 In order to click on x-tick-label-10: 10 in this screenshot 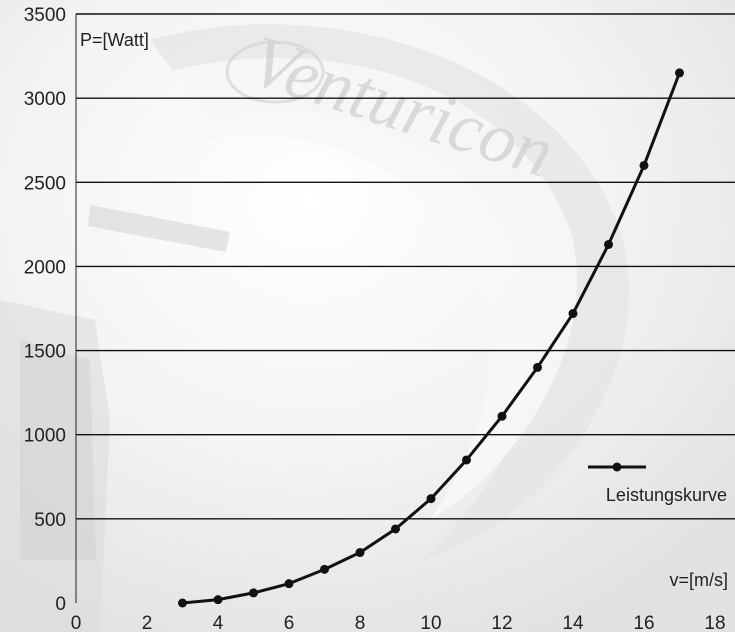, I will do `click(430, 622)`.